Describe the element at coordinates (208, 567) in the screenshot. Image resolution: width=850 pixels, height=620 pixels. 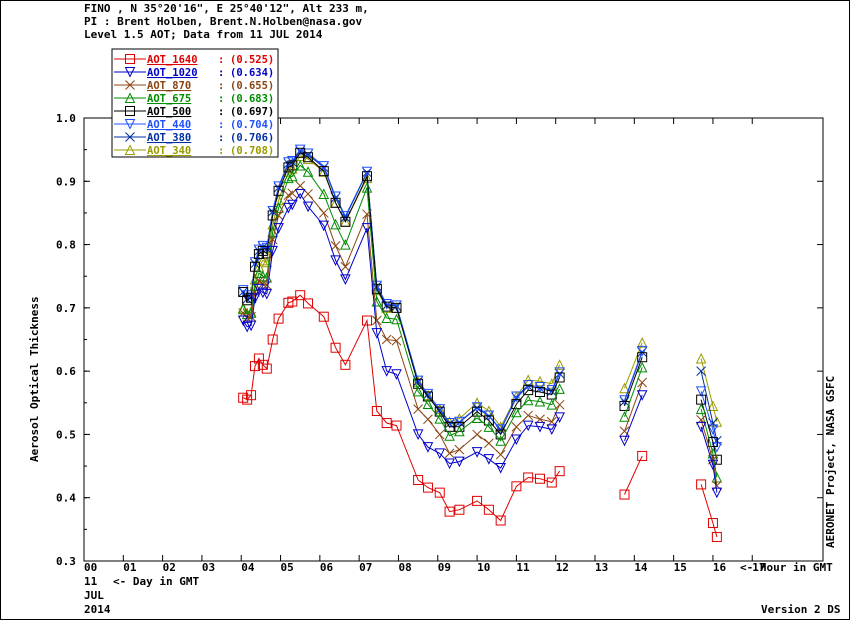
I see `x-tick-label: 03` at that location.